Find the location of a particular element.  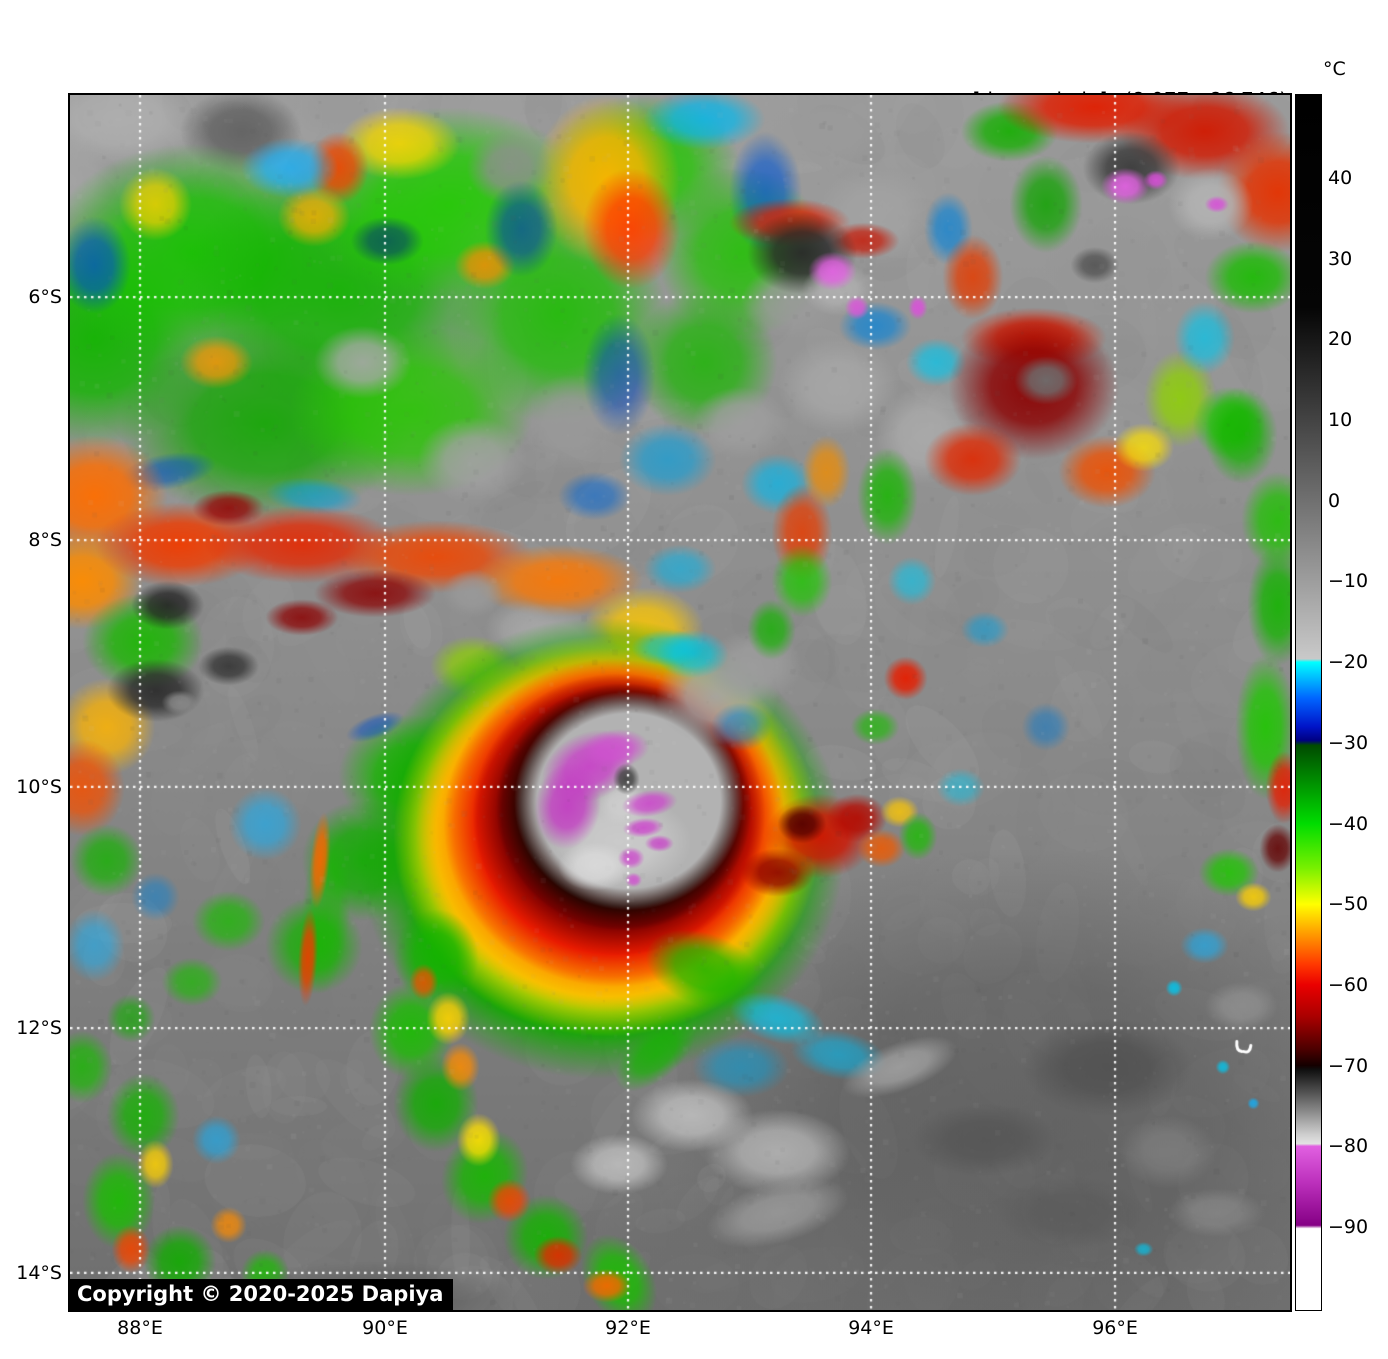

x-axis-tick-label: 90°E is located at coordinates (385, 1328).